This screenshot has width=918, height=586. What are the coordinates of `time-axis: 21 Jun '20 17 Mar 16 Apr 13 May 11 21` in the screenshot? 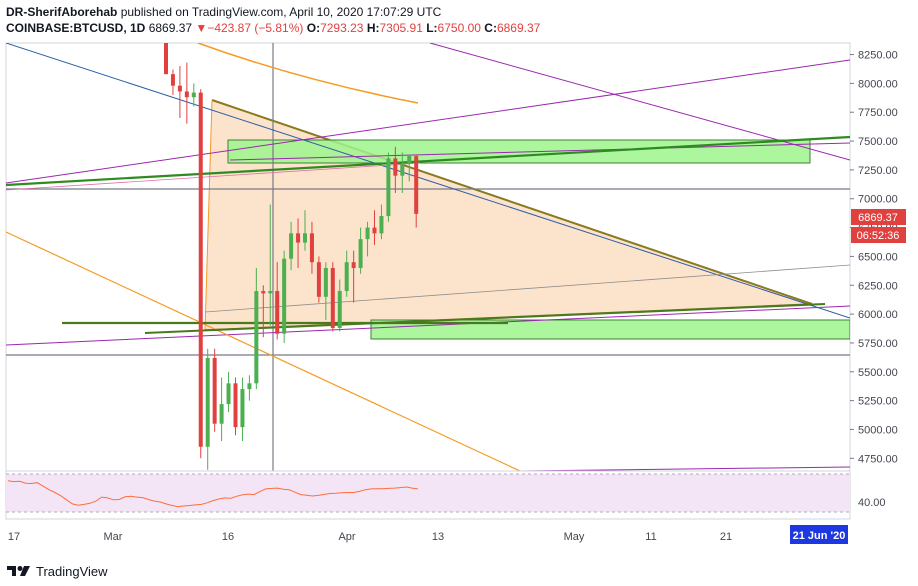 It's located at (428, 531).